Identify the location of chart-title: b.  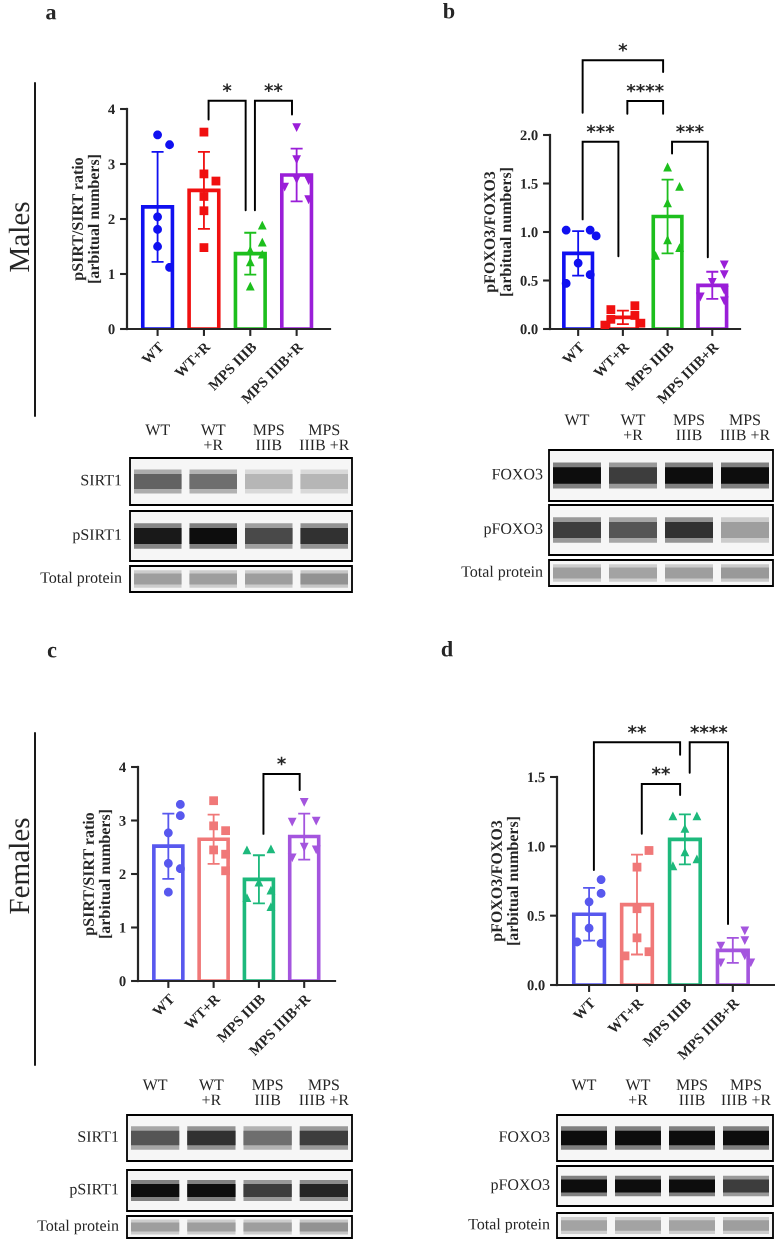
(449, 10).